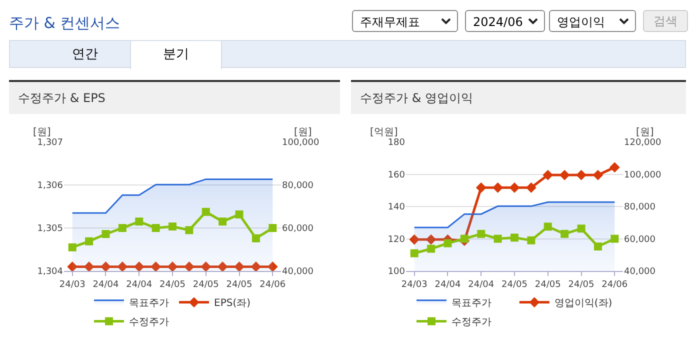  Describe the element at coordinates (643, 143) in the screenshot. I see `y2-tick-label: 120,000` at that location.